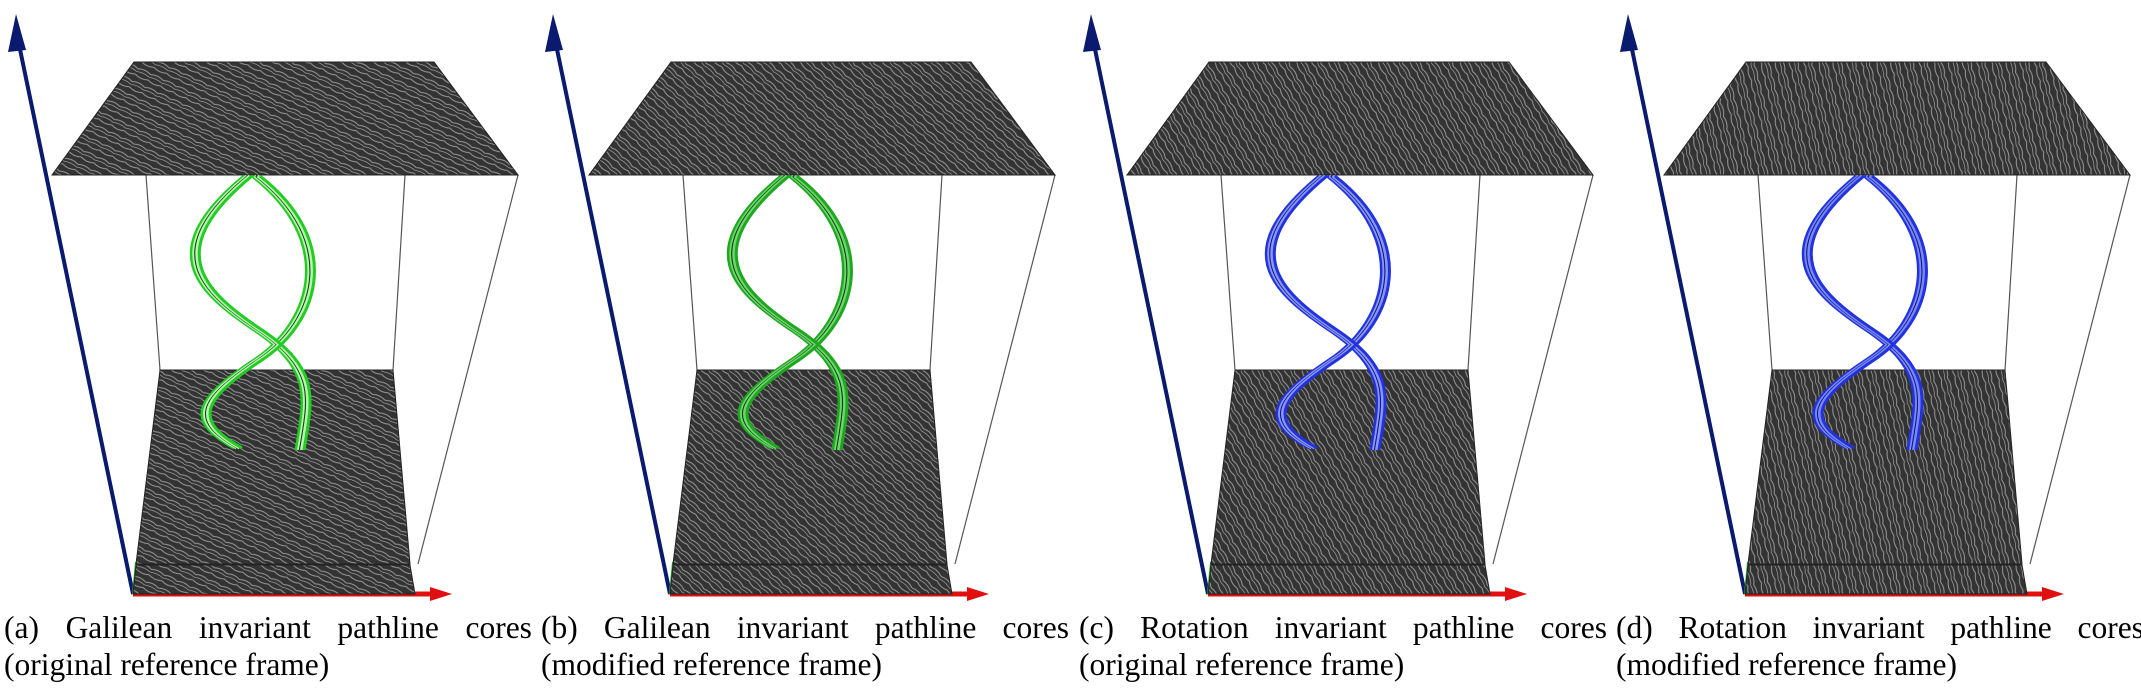 The height and width of the screenshot is (696, 2141). Describe the element at coordinates (21, 627) in the screenshot. I see `caption-tag: (a)` at that location.